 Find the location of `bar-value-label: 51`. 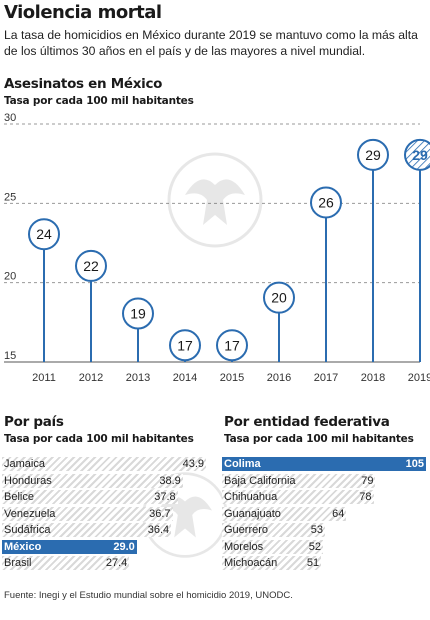

bar-value-label: 51 is located at coordinates (313, 563).